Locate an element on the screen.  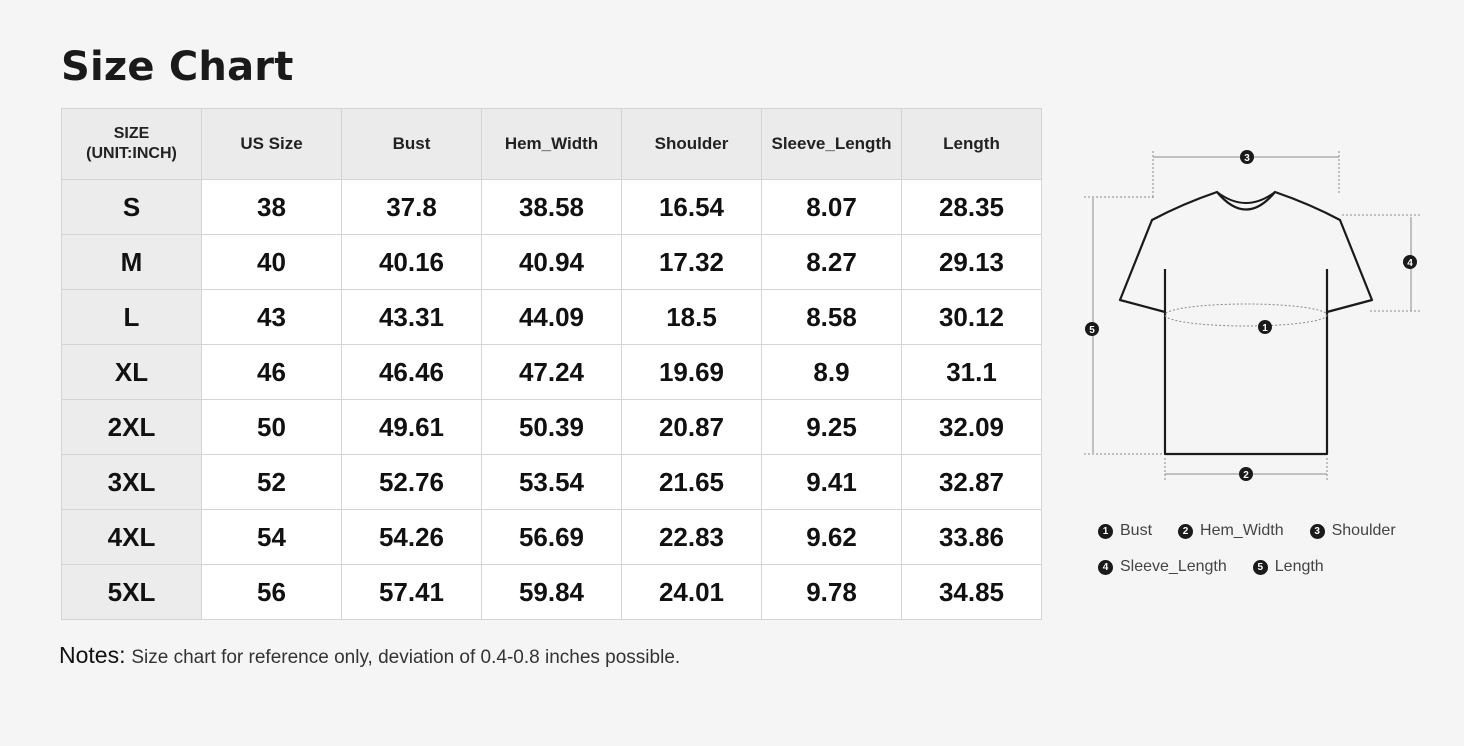
marker-hem-width: 2 is located at coordinates (1246, 474).